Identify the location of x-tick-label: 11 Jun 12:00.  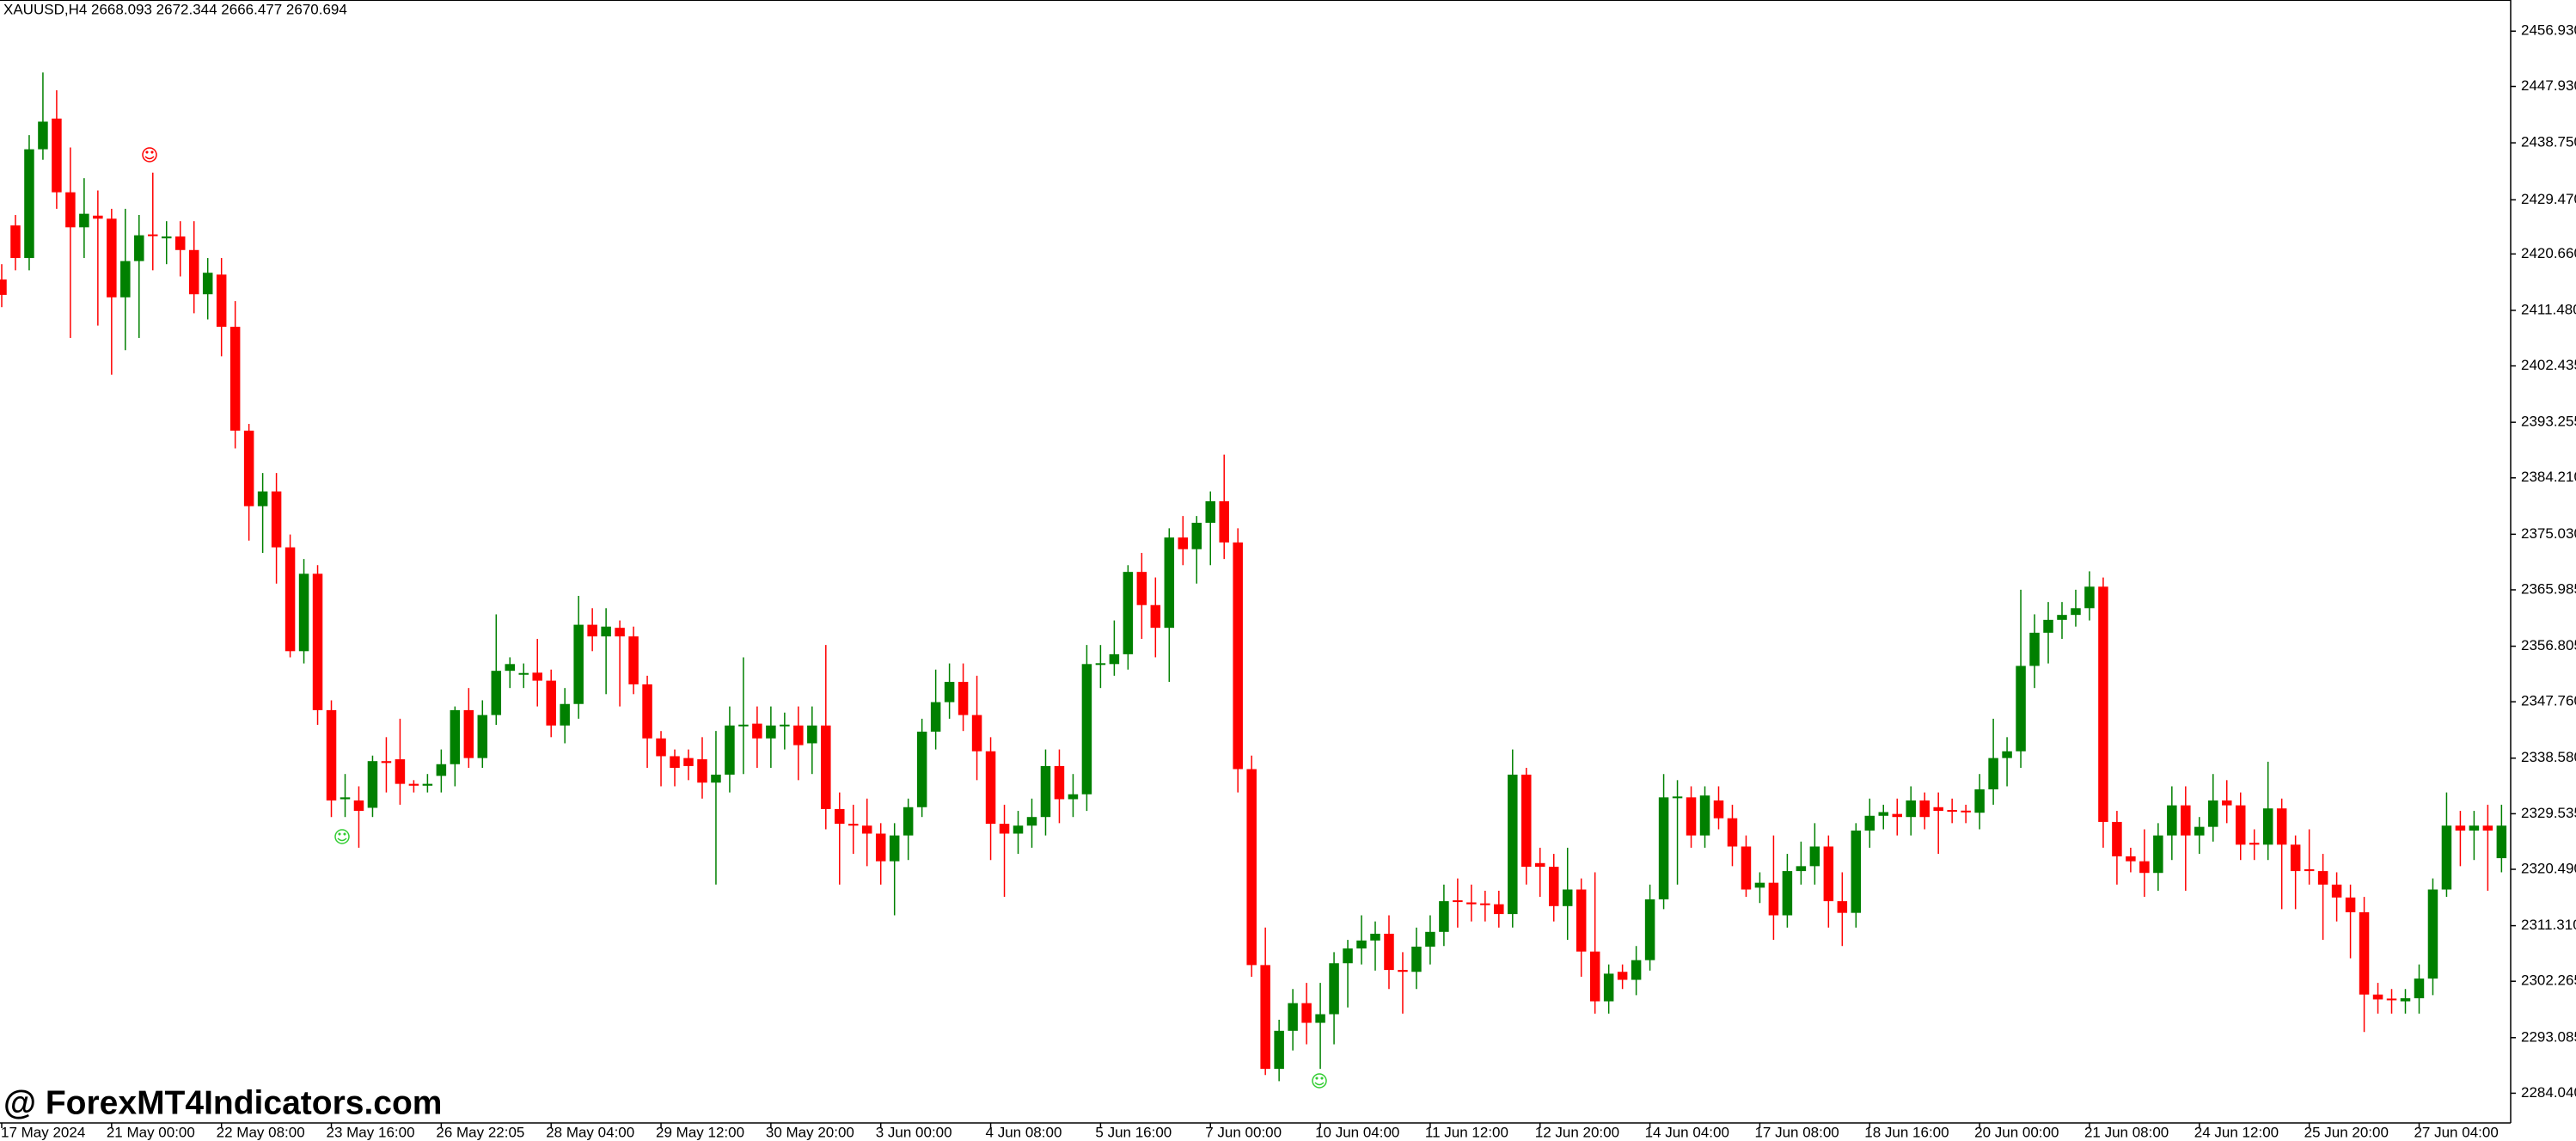
(1466, 1132).